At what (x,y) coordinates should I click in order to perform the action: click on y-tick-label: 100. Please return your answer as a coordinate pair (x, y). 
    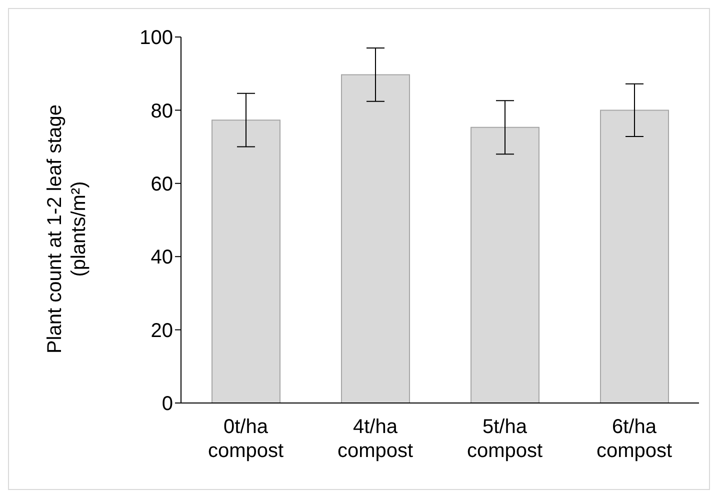
    Looking at the image, I should click on (156, 38).